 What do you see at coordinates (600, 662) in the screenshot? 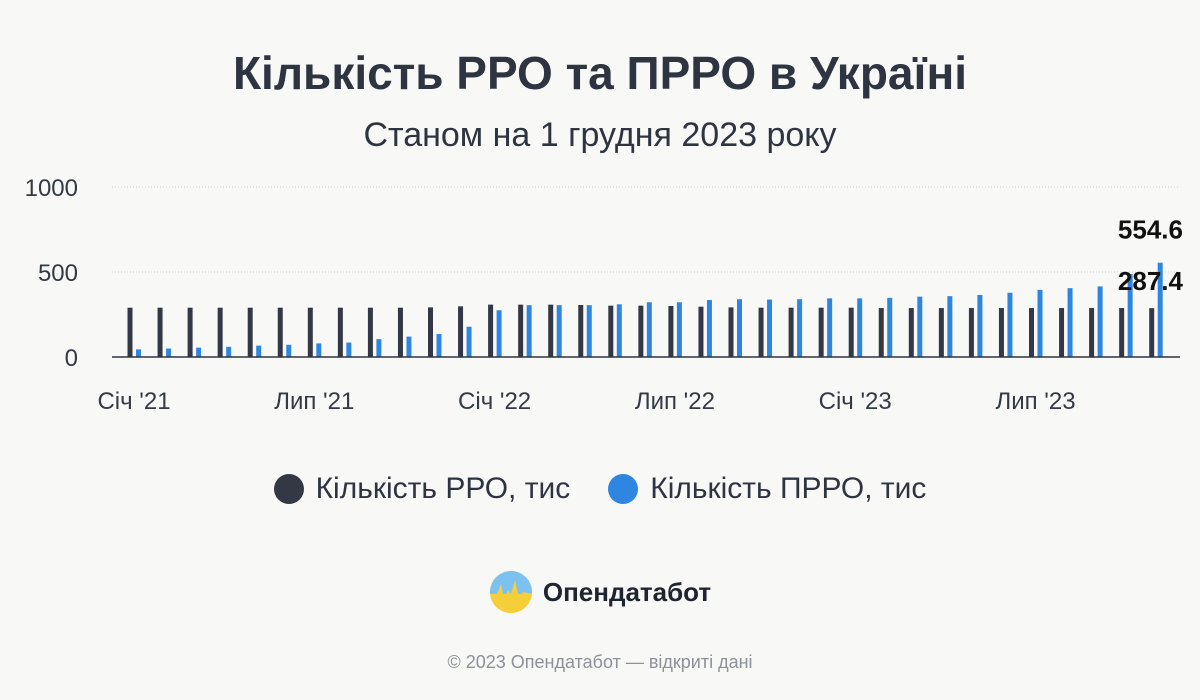
I see `footer-copyright: © 2023 Опендатабот — відкриті дані` at bounding box center [600, 662].